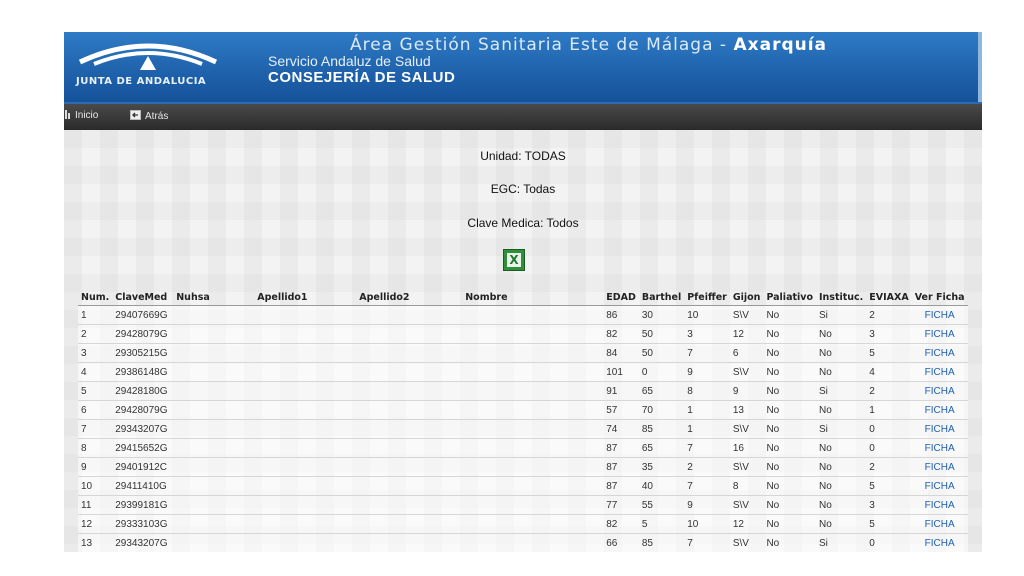 This screenshot has height=576, width=1024. What do you see at coordinates (889, 334) in the screenshot?
I see `row-eviaxa: 3` at bounding box center [889, 334].